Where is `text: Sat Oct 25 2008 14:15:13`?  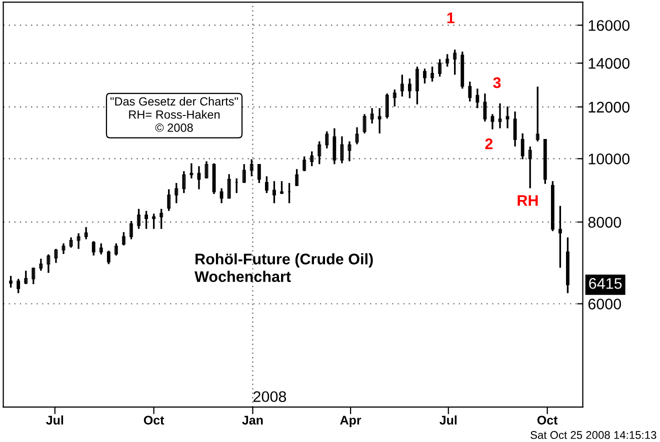
text: Sat Oct 25 2008 14:15:13 is located at coordinates (593, 435).